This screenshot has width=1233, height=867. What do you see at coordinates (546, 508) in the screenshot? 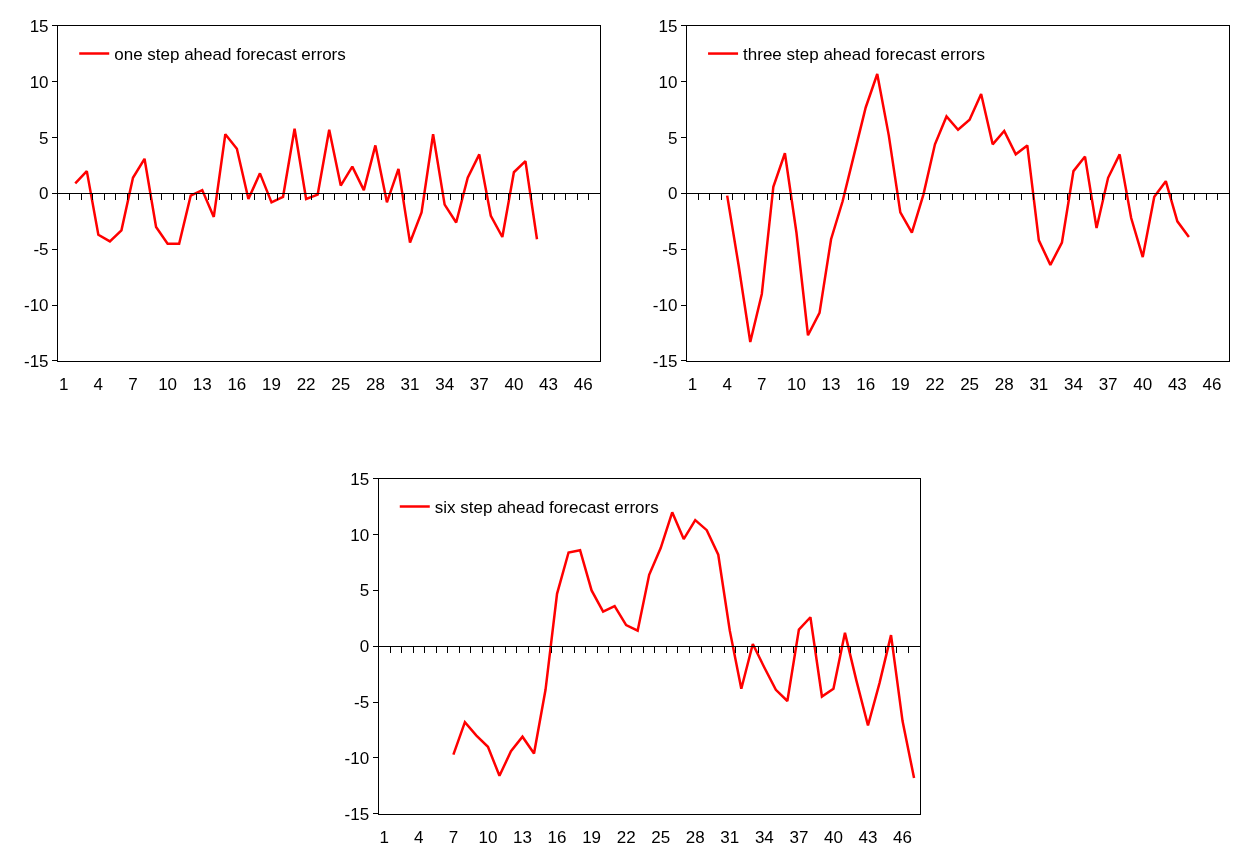
I see `legend-label: six step ahead forecast errors` at bounding box center [546, 508].